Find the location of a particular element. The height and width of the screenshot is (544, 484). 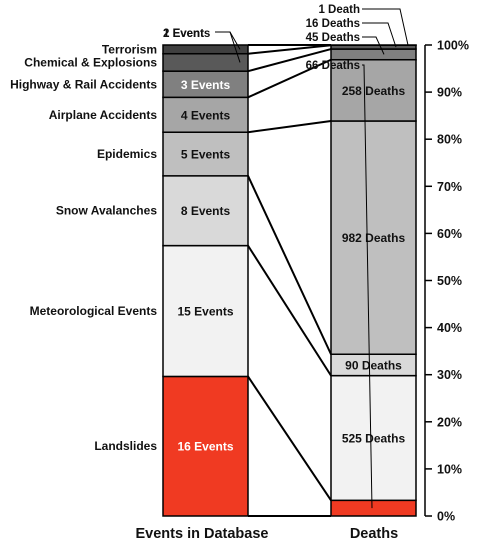

category-label-epidemics: Epidemics is located at coordinates (127, 154).